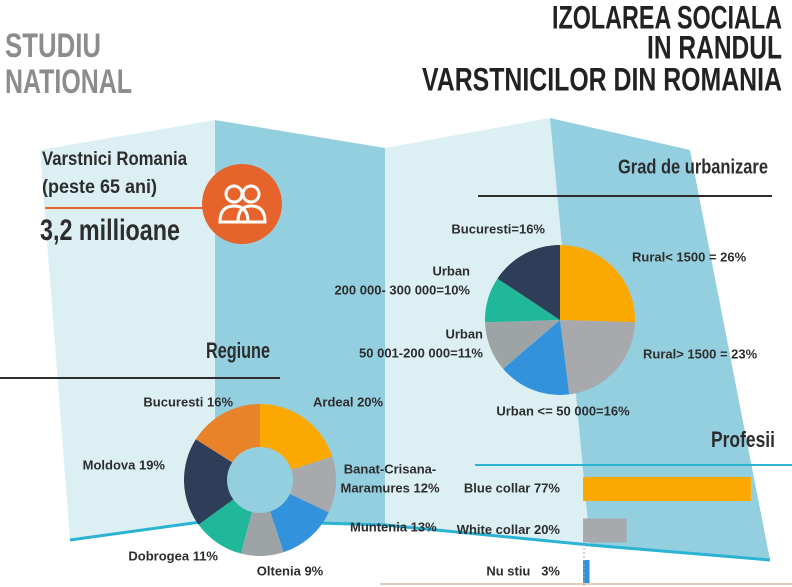  Describe the element at coordinates (53, 46) in the screenshot. I see `header-left: STUDIU` at that location.